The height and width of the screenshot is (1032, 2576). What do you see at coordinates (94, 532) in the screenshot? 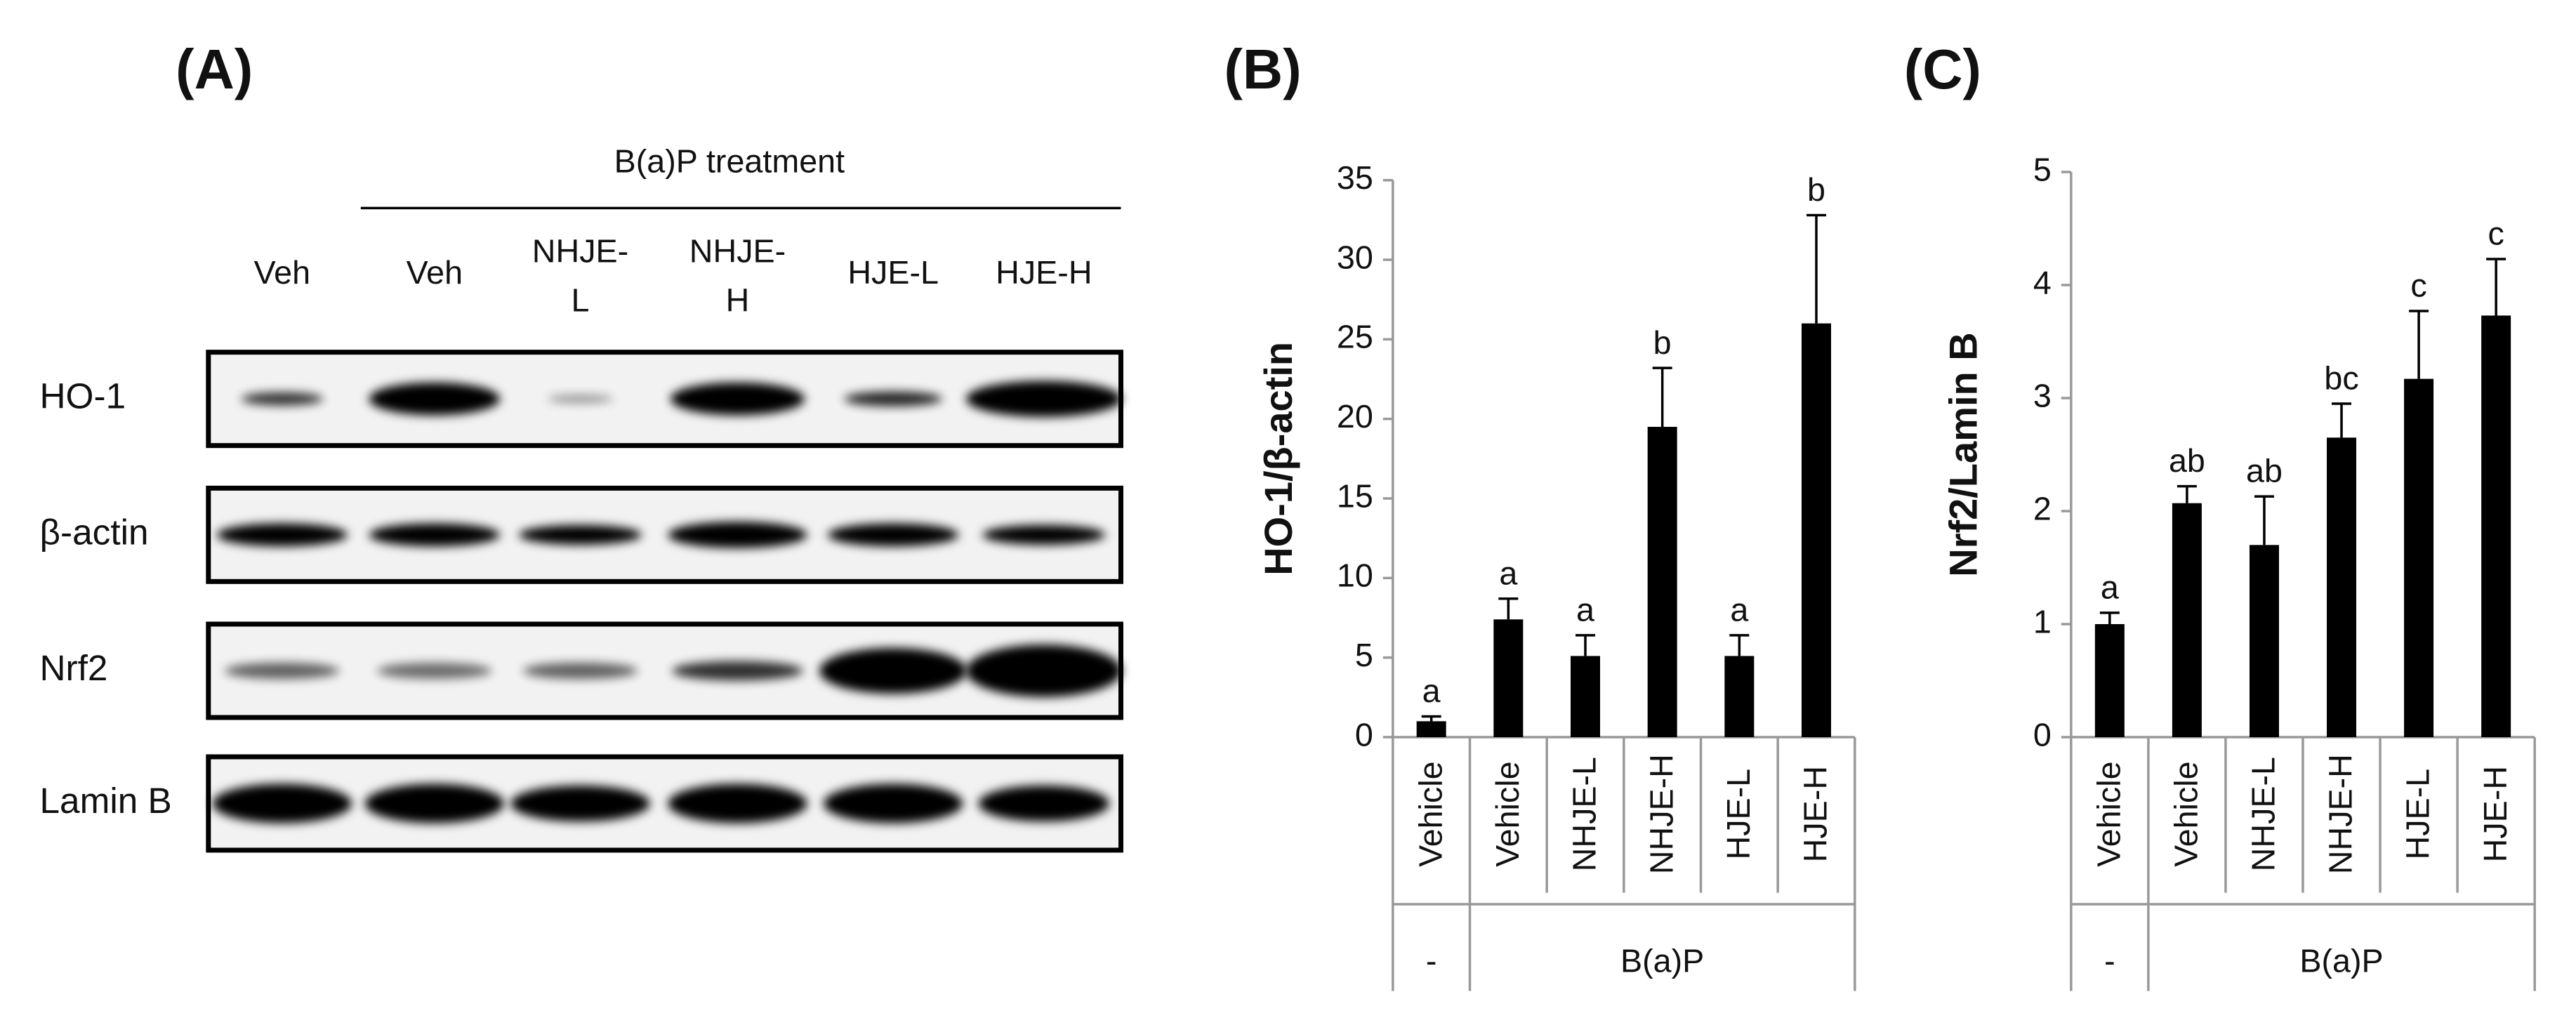
I see `row-label: β-actin` at bounding box center [94, 532].